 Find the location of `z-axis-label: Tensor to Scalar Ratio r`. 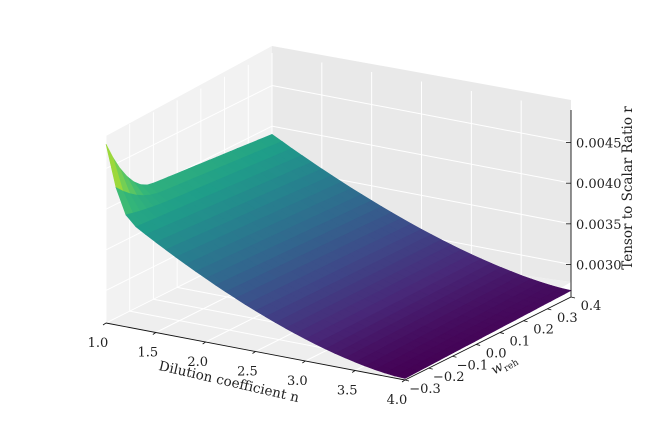

z-axis-label: Tensor to Scalar Ratio r is located at coordinates (628, 188).